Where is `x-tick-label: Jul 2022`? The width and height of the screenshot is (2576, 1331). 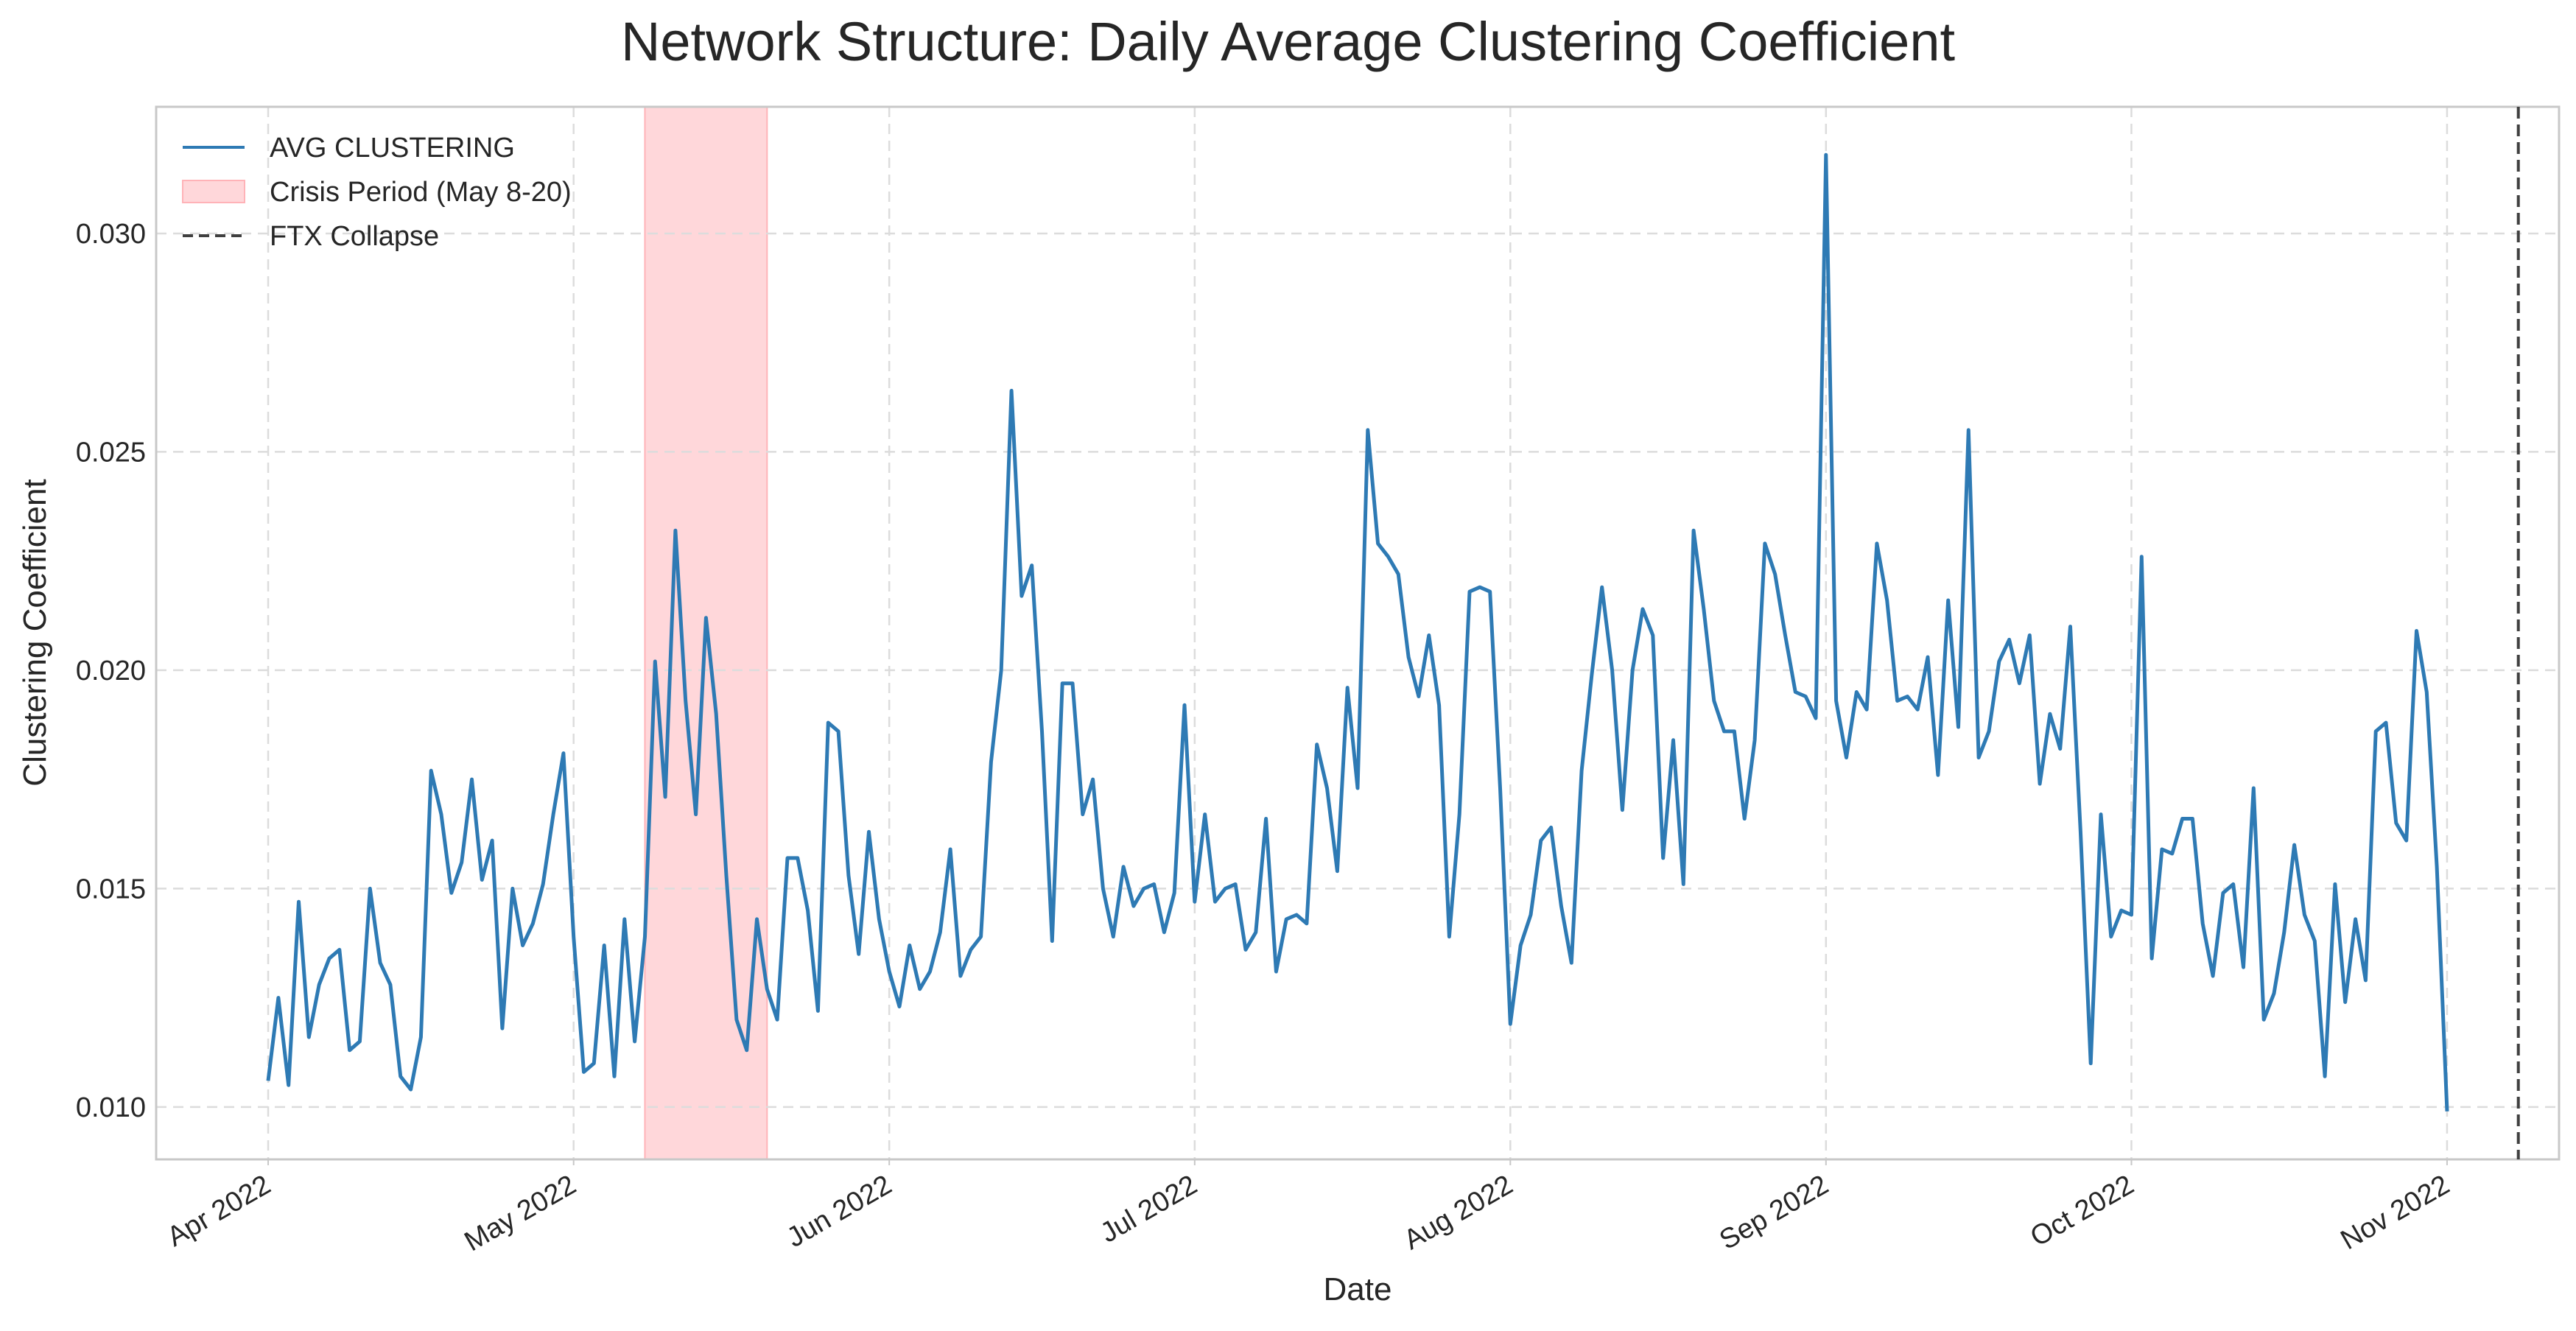 x-tick-label: Jul 2022 is located at coordinates (1148, 1209).